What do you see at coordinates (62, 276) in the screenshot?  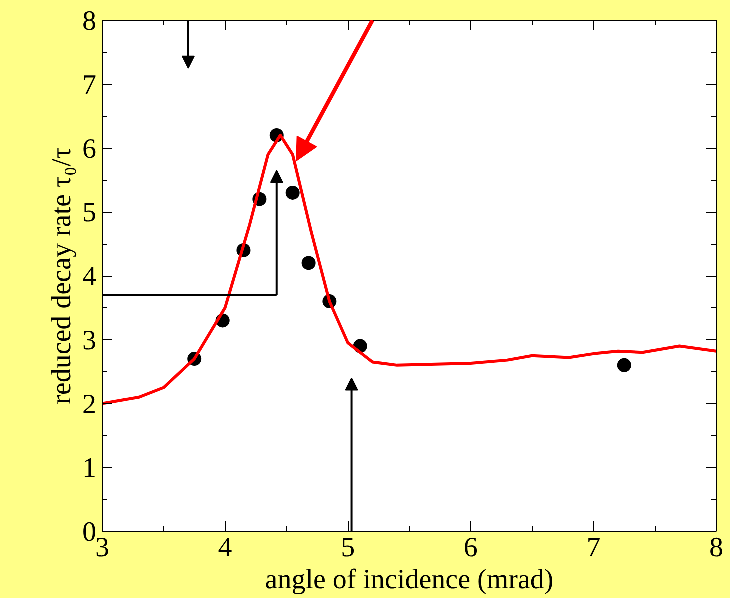 I see `y-axis-title: reduced decay rate τ₀/τ` at bounding box center [62, 276].